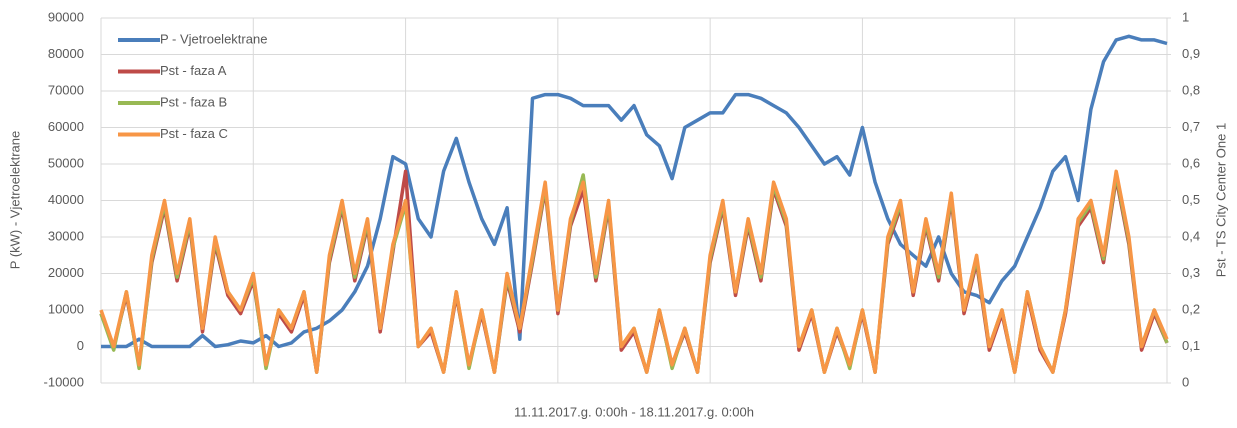  What do you see at coordinates (1185, 381) in the screenshot?
I see `y2-tick-label: 0` at bounding box center [1185, 381].